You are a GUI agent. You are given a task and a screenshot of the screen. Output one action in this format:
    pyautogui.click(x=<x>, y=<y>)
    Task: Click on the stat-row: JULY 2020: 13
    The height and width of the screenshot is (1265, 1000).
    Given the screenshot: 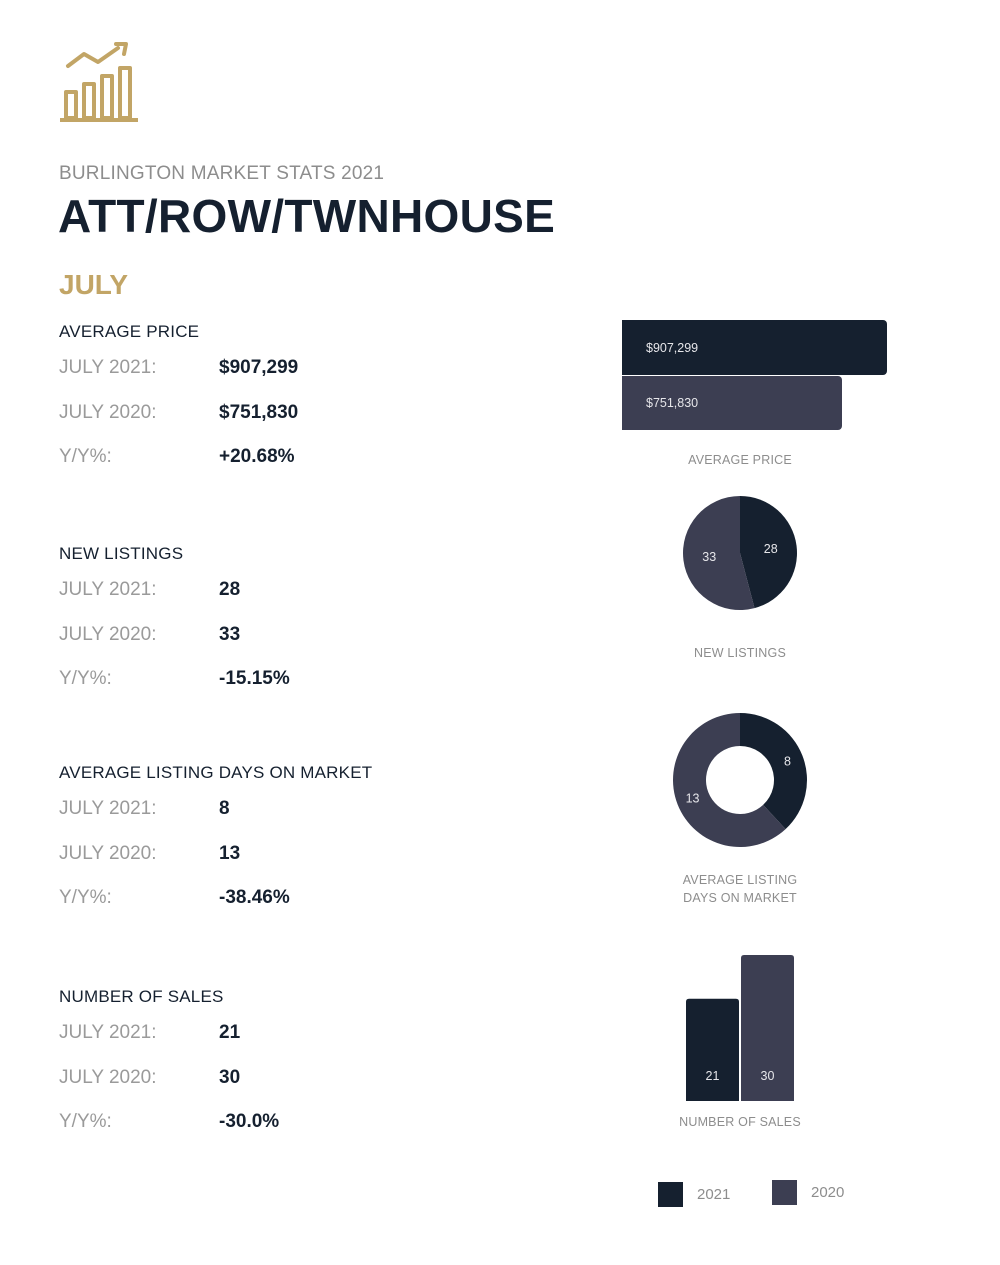 What is the action you would take?
    pyautogui.click(x=269, y=851)
    